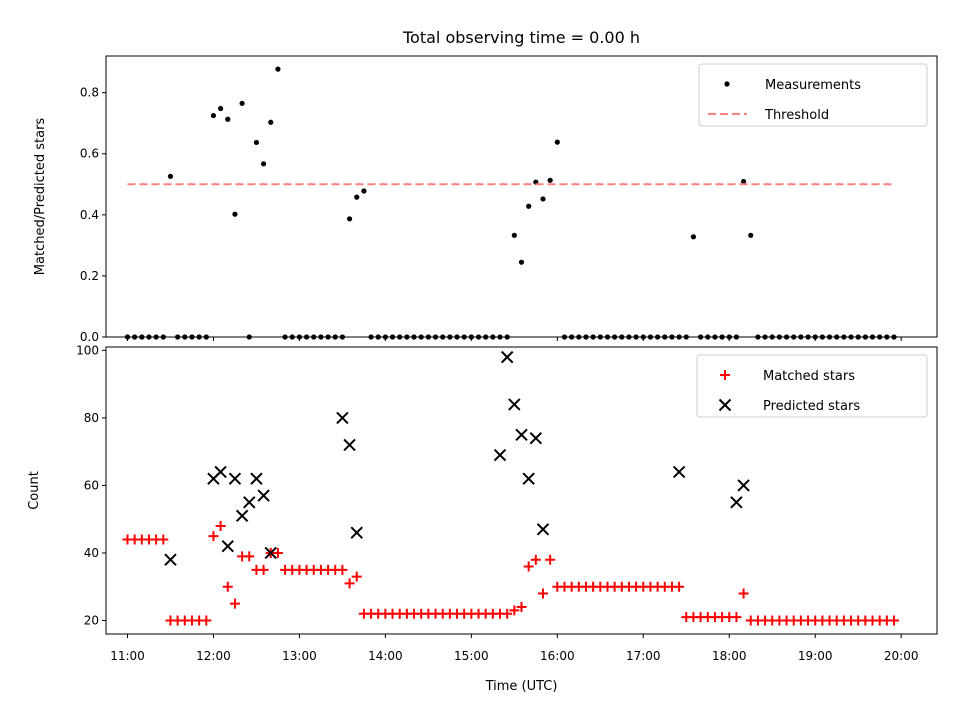  What do you see at coordinates (811, 406) in the screenshot?
I see `legend-label: Predicted stars` at bounding box center [811, 406].